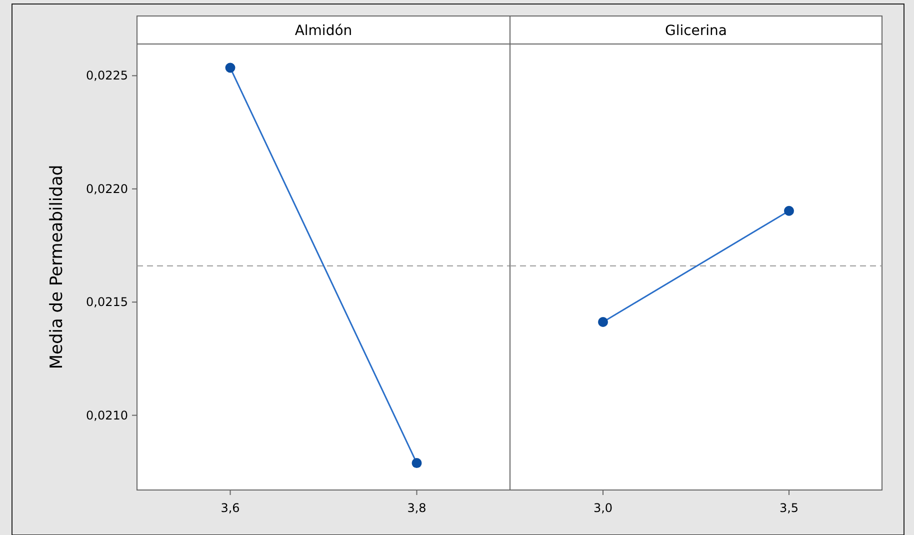  Describe the element at coordinates (107, 415) in the screenshot. I see `y-tick-label: 0,0210` at that location.